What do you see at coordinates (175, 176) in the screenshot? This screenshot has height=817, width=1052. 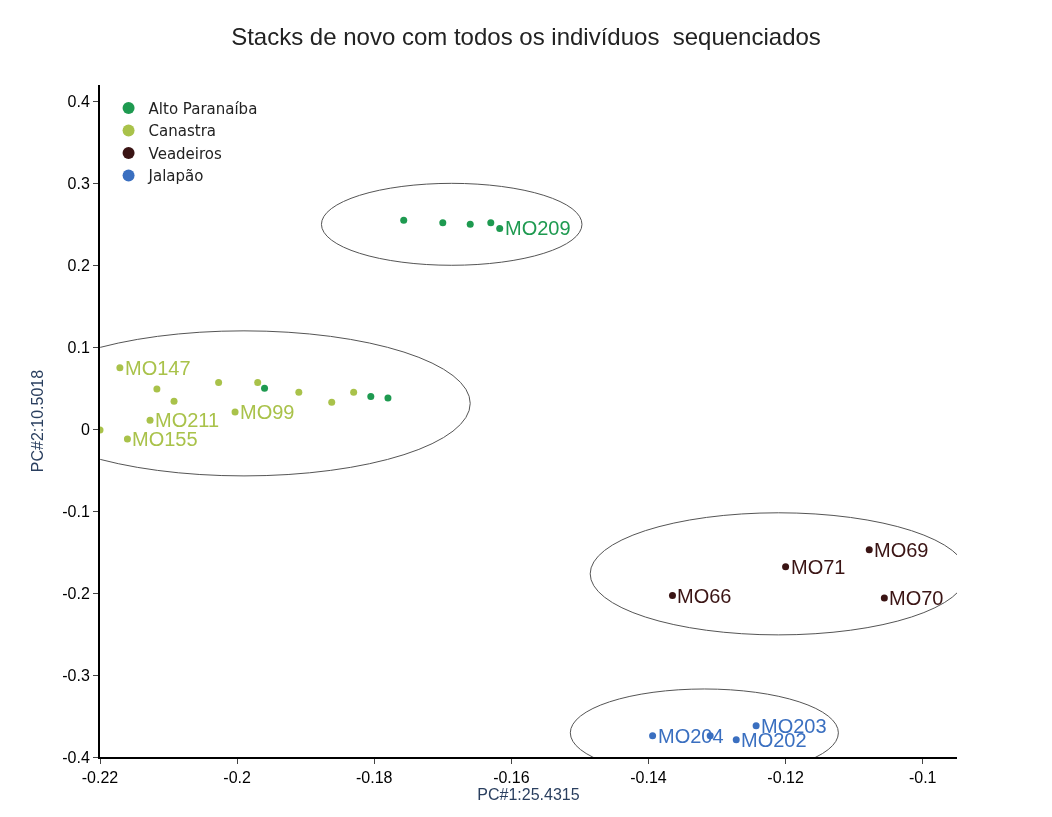 I see `legend-label: Jalapão` at bounding box center [175, 176].